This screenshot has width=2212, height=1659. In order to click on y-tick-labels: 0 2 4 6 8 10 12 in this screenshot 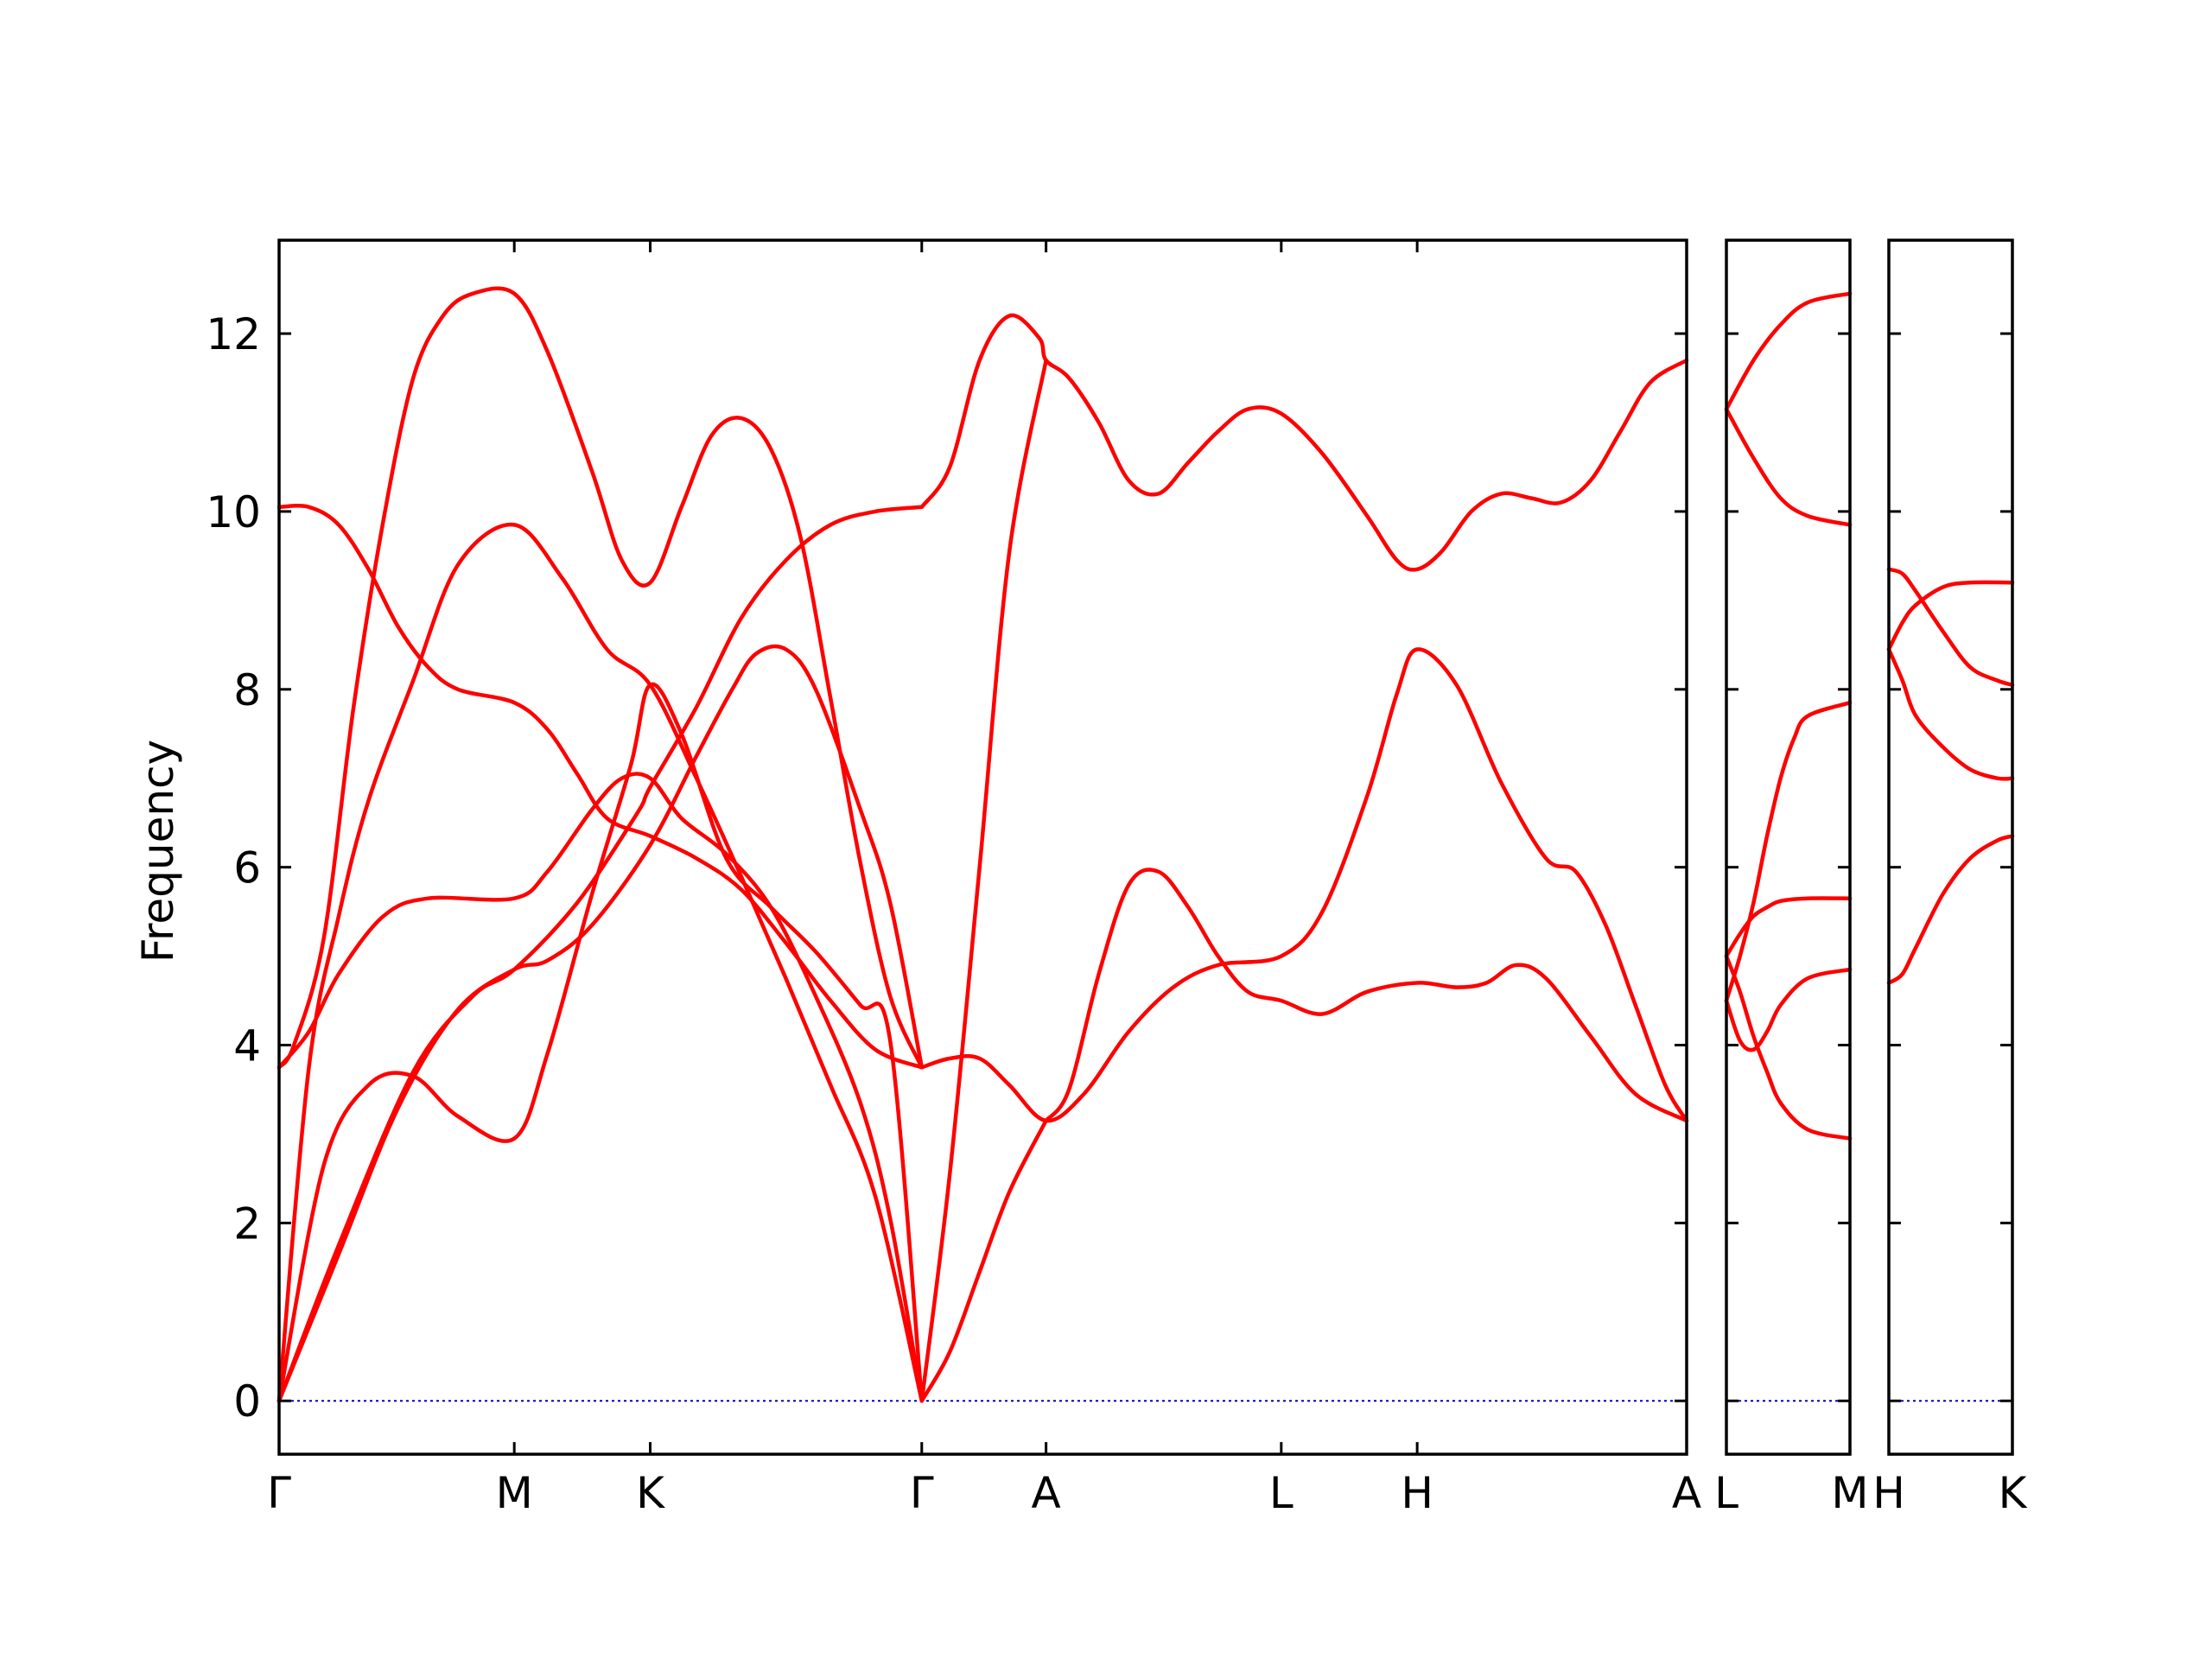, I will do `click(233, 868)`.